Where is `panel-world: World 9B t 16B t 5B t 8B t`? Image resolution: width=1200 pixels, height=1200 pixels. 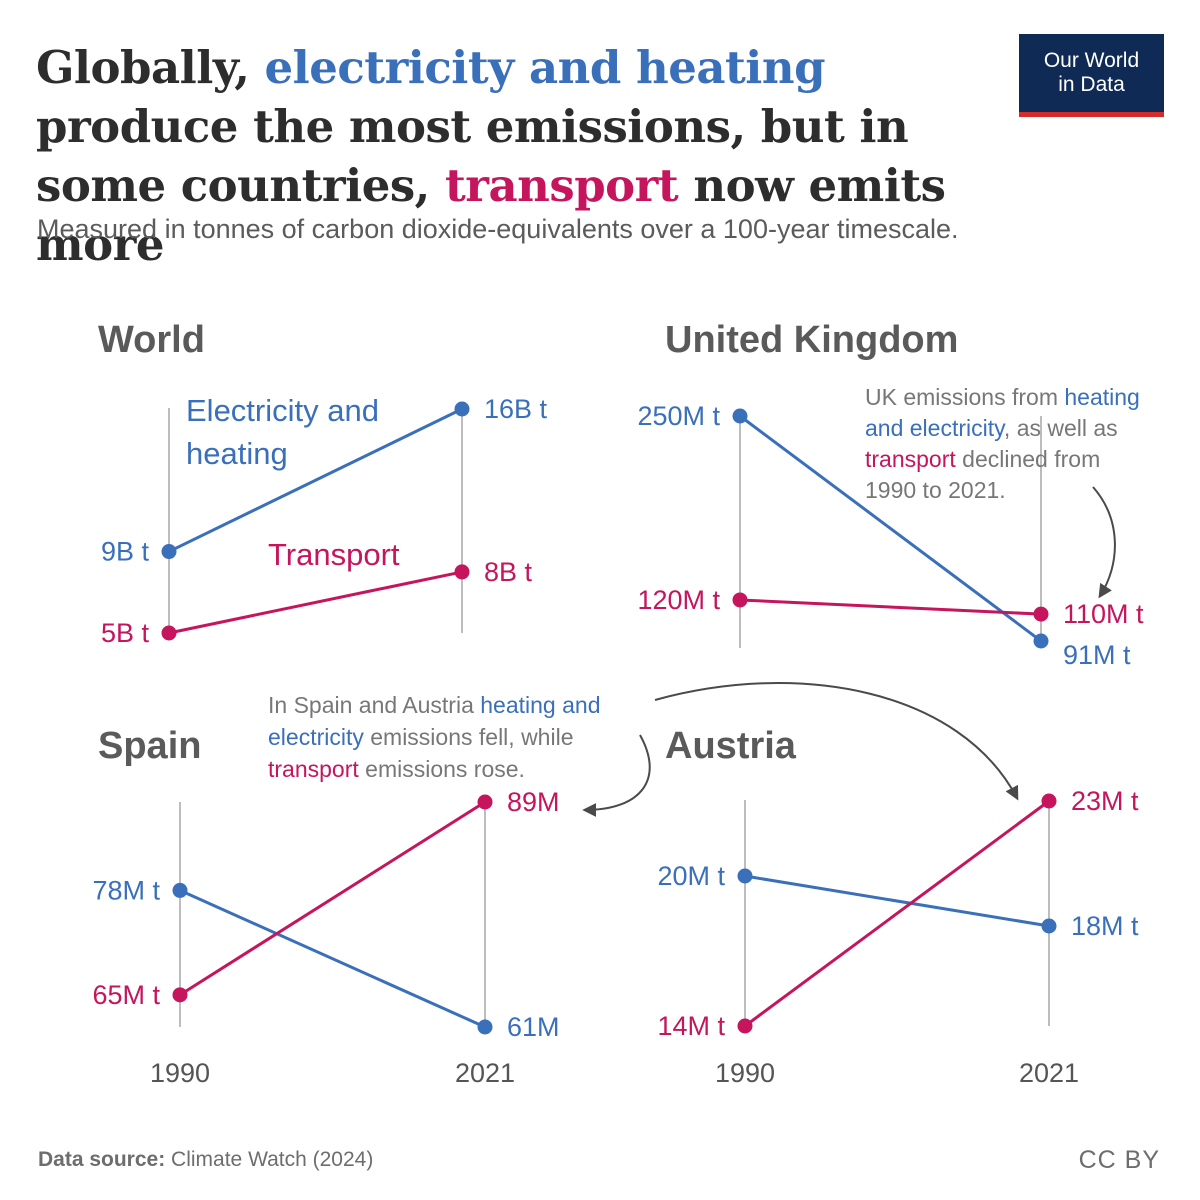 panel-world: World 9B t 16B t 5B t 8B t is located at coordinates (323, 483).